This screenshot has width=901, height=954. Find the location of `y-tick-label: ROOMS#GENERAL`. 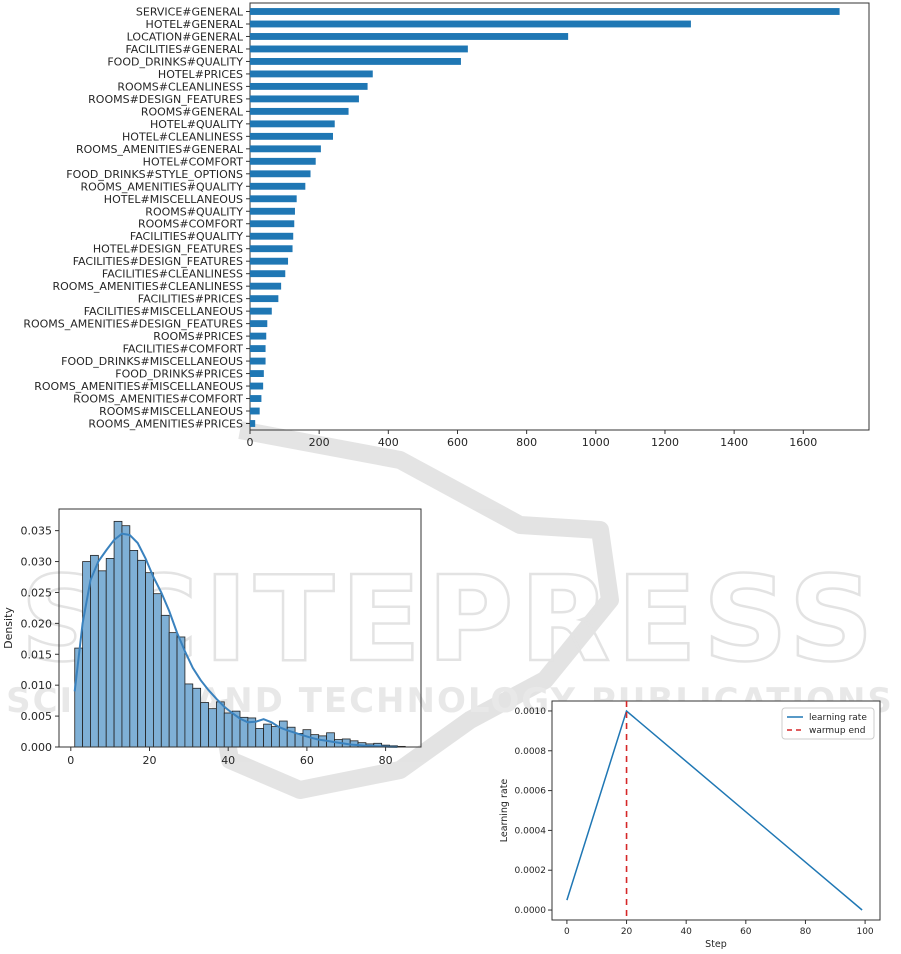

y-tick-label: ROOMS#GENERAL is located at coordinates (192, 111).